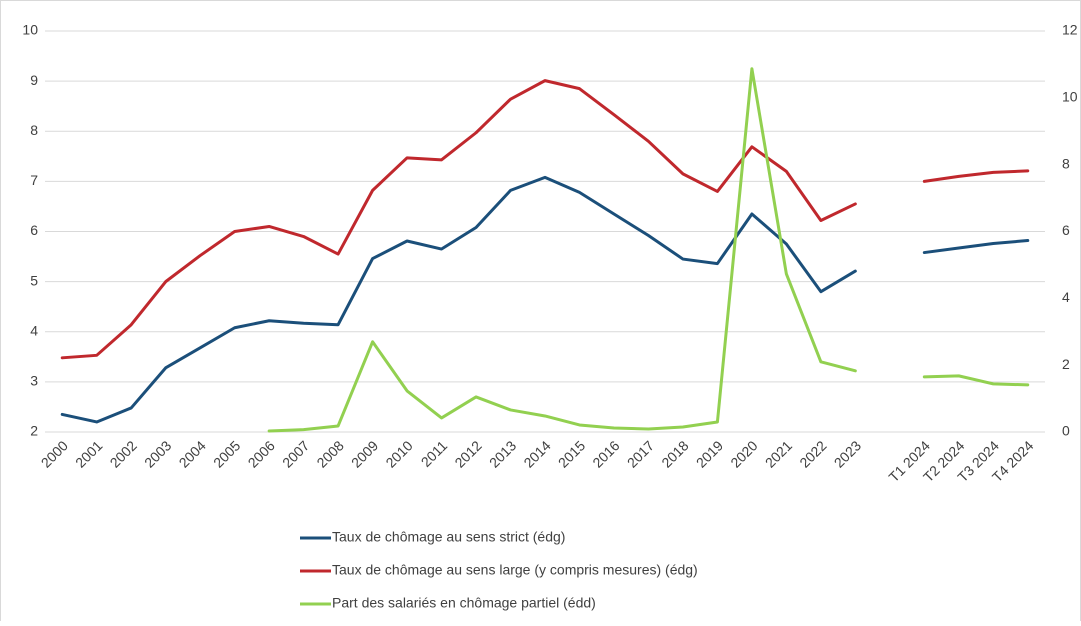 This screenshot has height=626, width=1081. Describe the element at coordinates (1066, 230) in the screenshot. I see `y2-tick-label: 6` at that location.